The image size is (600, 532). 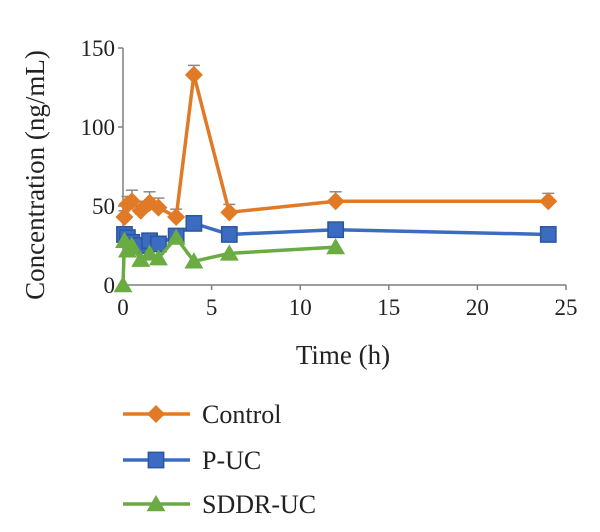 I want to click on legend-label: SDDR-UC, so click(x=259, y=504).